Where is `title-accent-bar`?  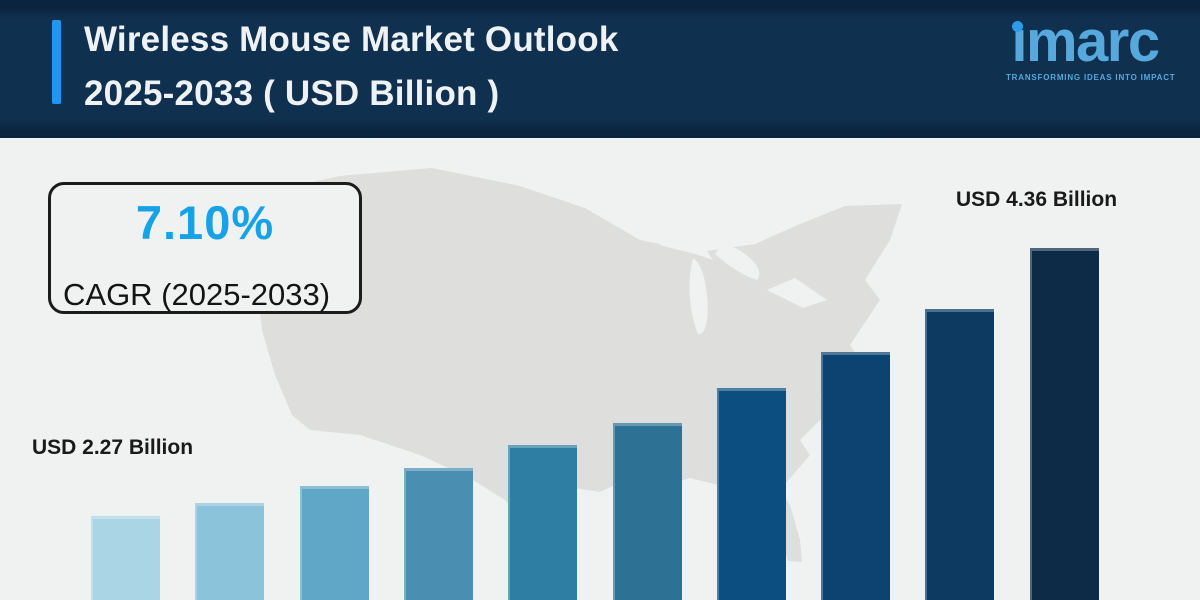 title-accent-bar is located at coordinates (56, 62).